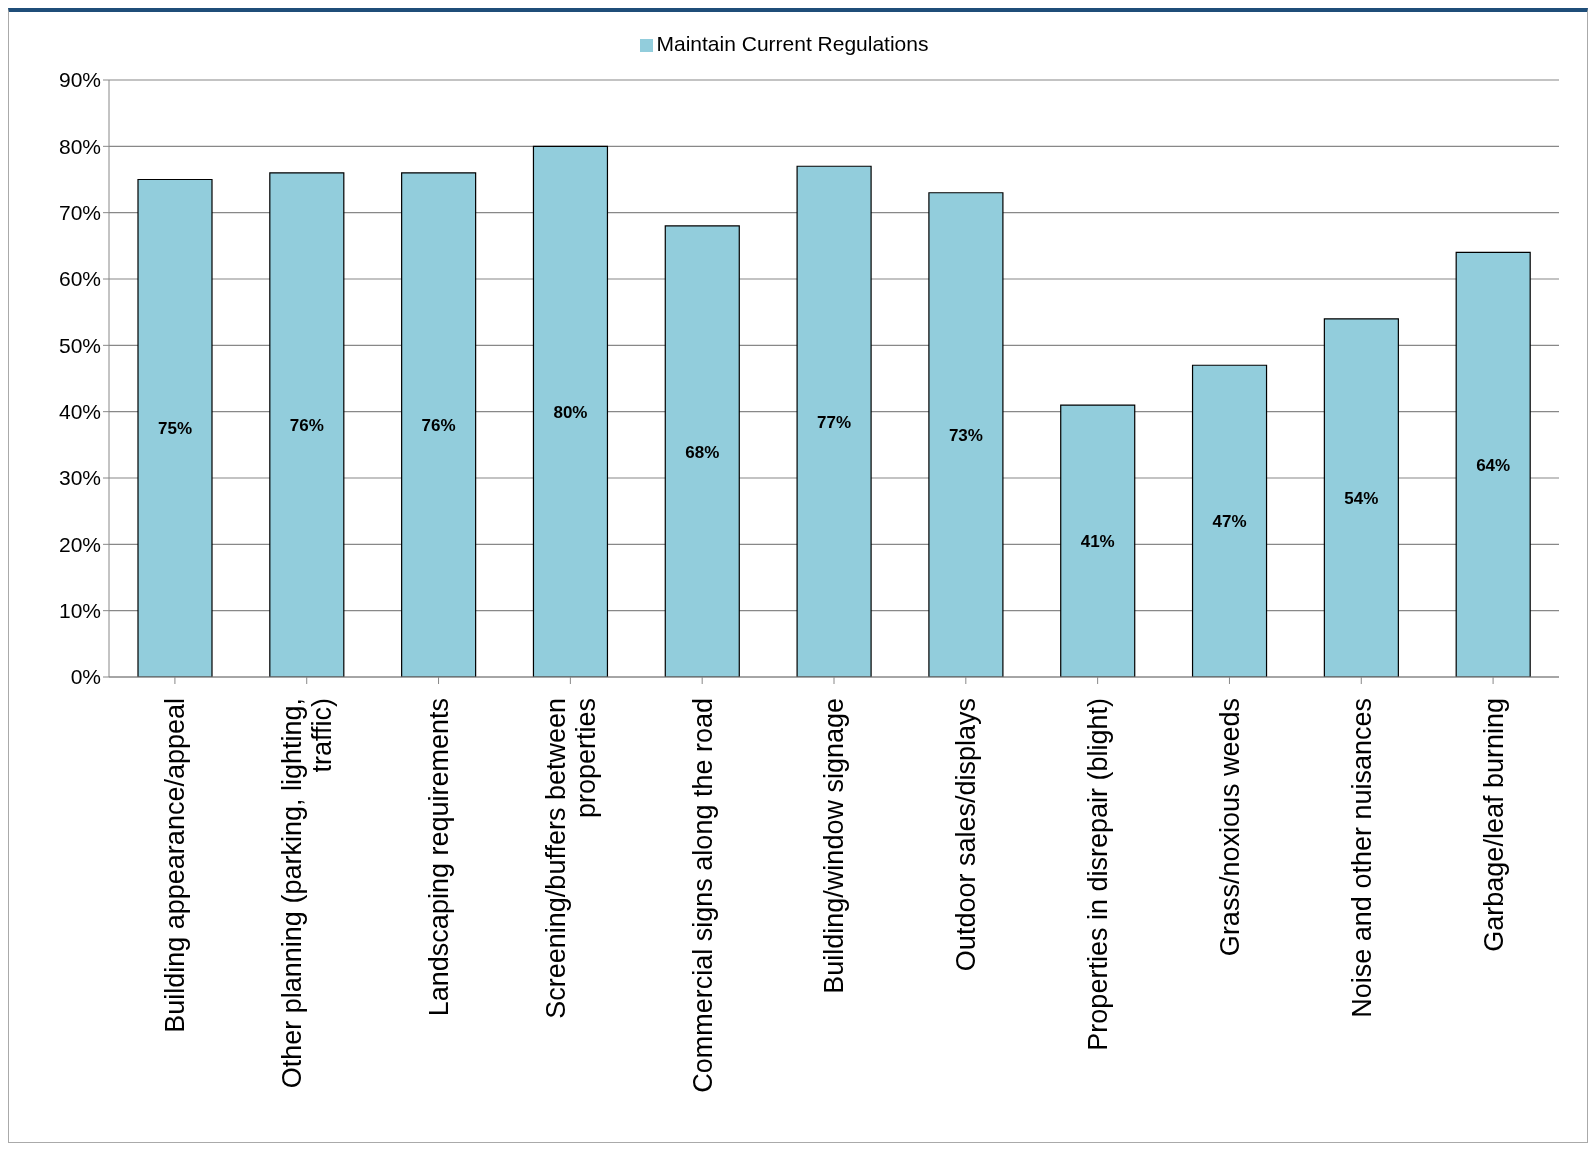  What do you see at coordinates (79, 412) in the screenshot?
I see `y-tick-label: 40%` at bounding box center [79, 412].